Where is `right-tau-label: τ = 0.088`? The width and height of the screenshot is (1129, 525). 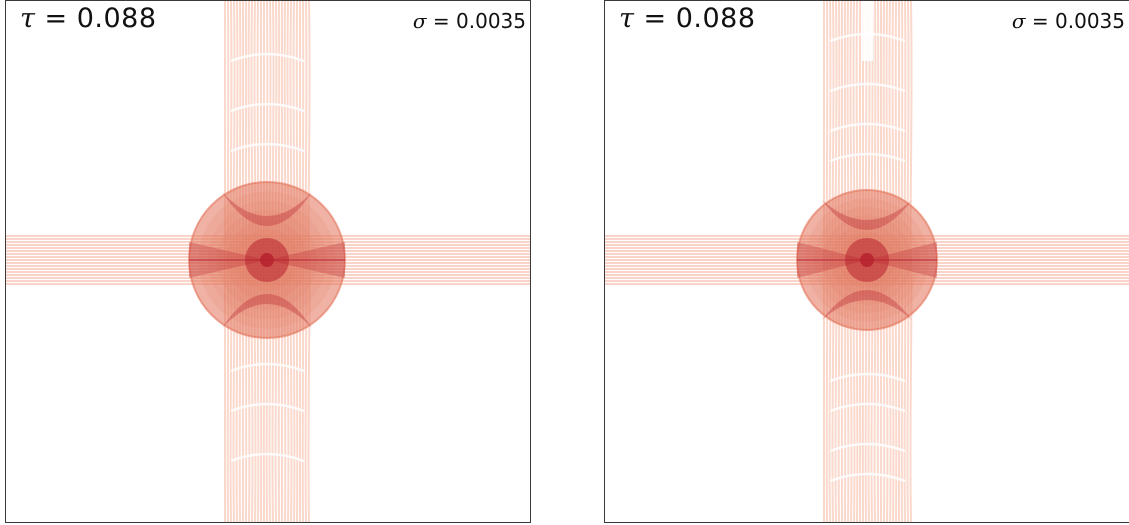 right-tau-label: τ = 0.088 is located at coordinates (687, 18).